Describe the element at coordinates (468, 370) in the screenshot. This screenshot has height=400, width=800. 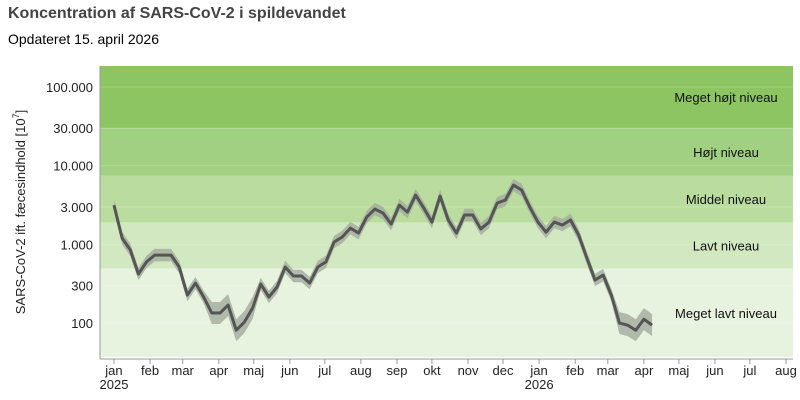
I see `x-tick-label: nov` at that location.